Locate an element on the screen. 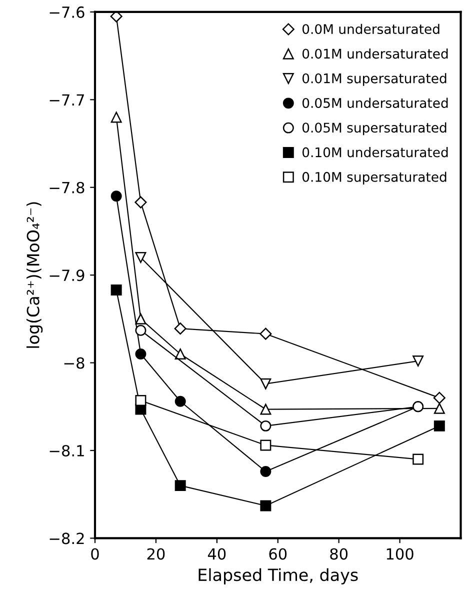 This screenshot has width=475, height=598. y-tick-label: −7.6 is located at coordinates (67, 12).